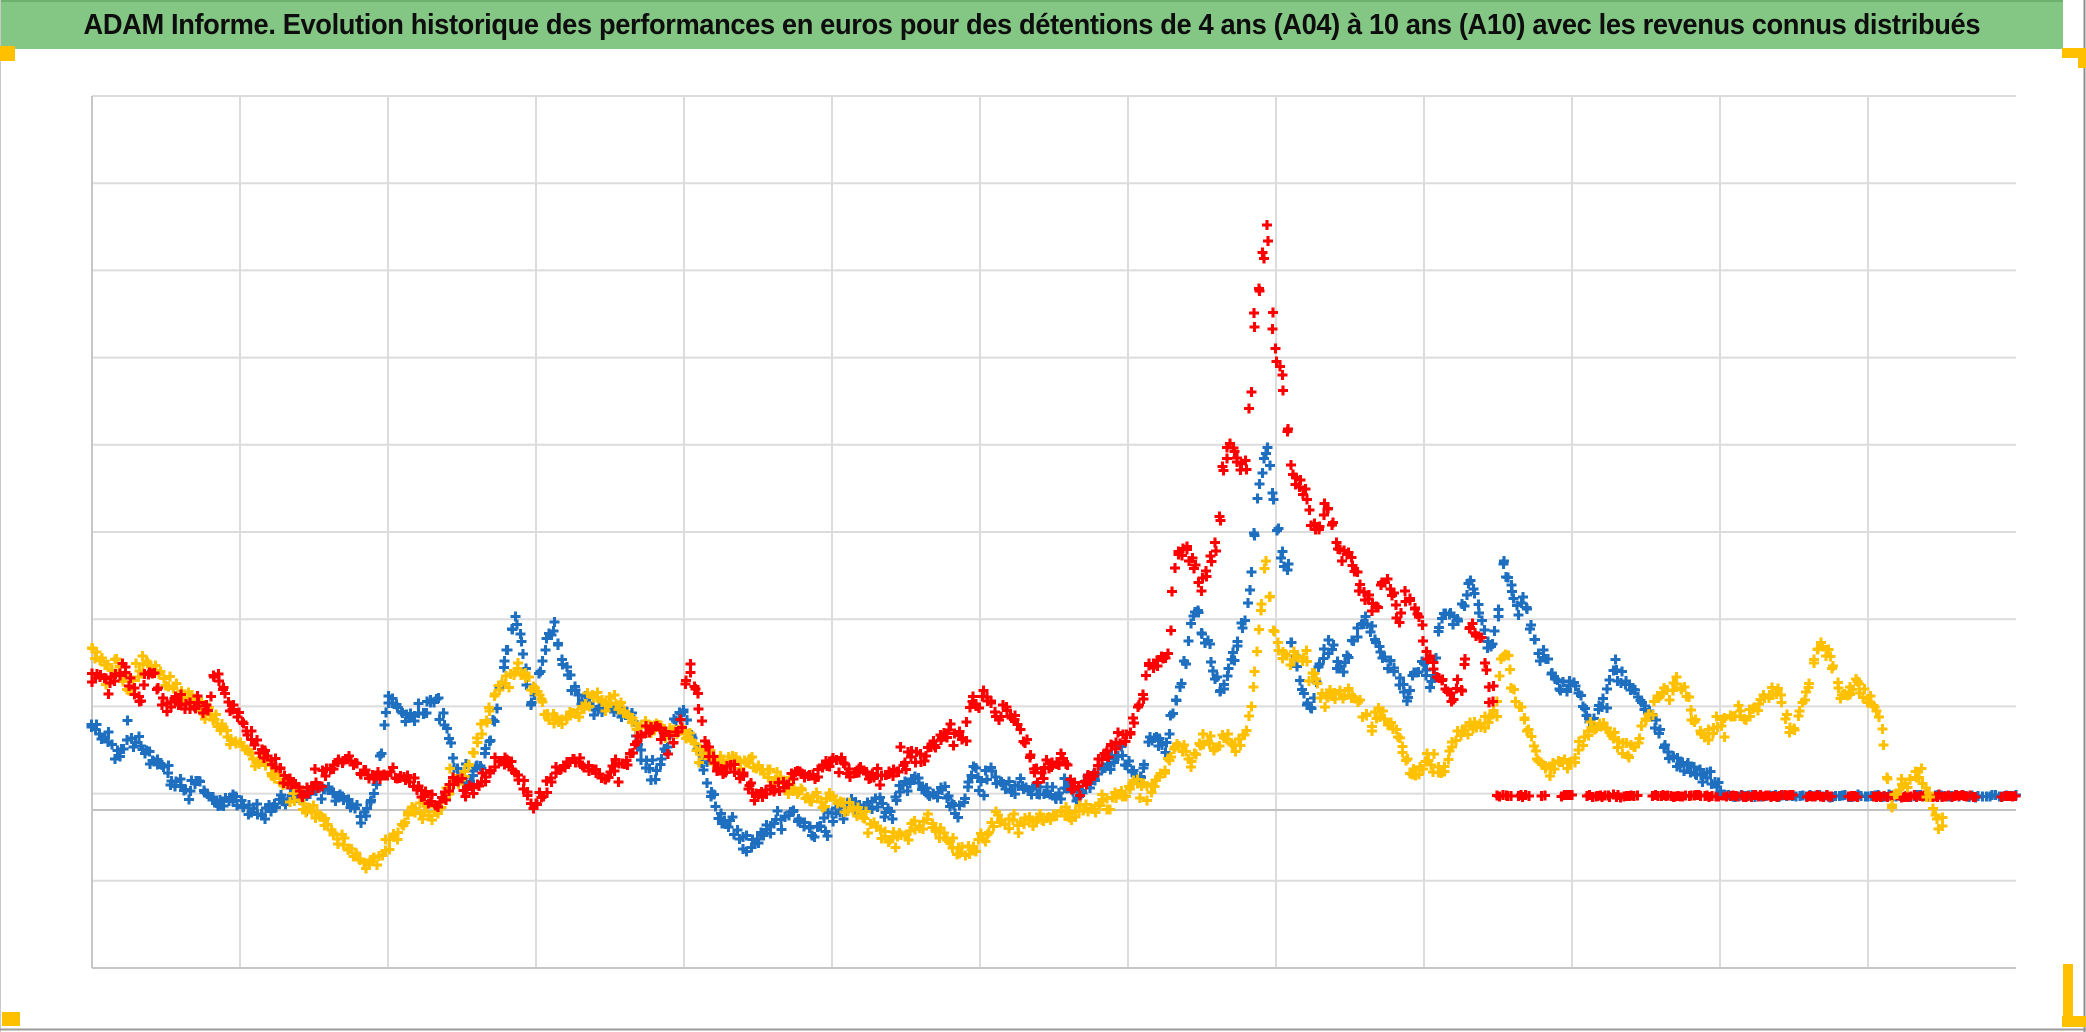 The image size is (2086, 1032). I want to click on corner-marker-bottom-right, so click(2074, 1021).